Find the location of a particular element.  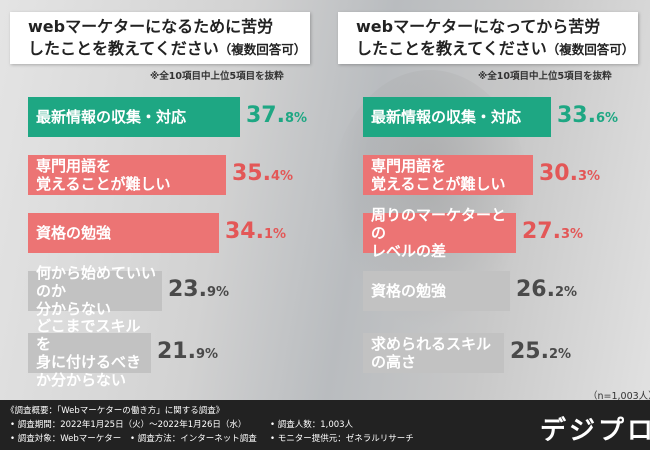

right-bar-2: 専門用語を 覚えることが難しい is located at coordinates (448, 175).